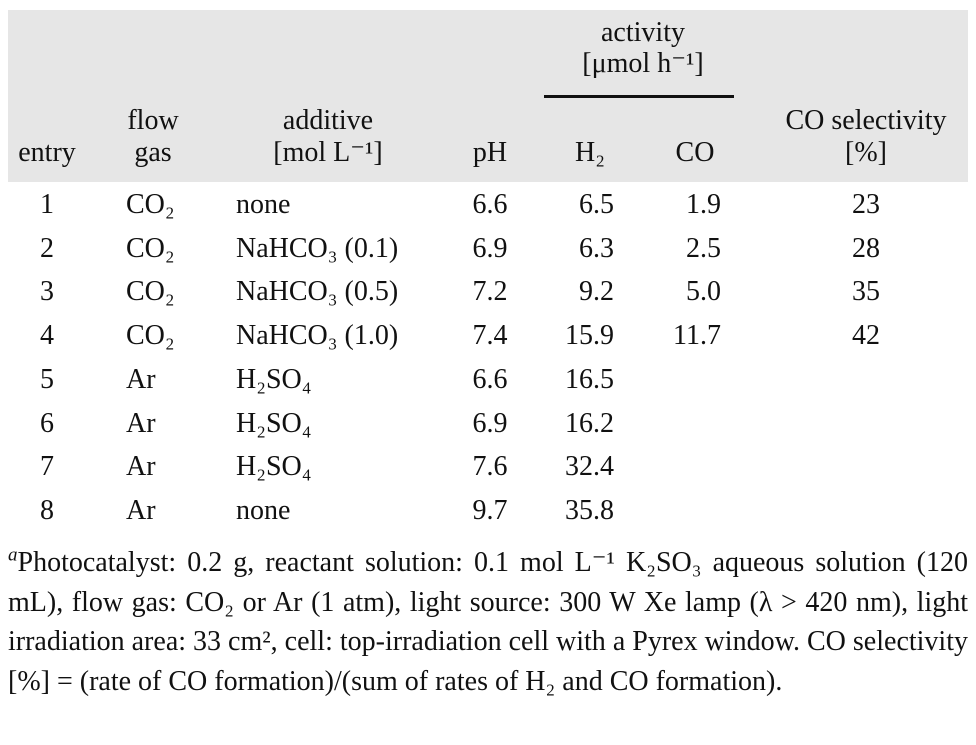 The image size is (976, 745). What do you see at coordinates (328, 120) in the screenshot?
I see `header-additive: additive` at bounding box center [328, 120].